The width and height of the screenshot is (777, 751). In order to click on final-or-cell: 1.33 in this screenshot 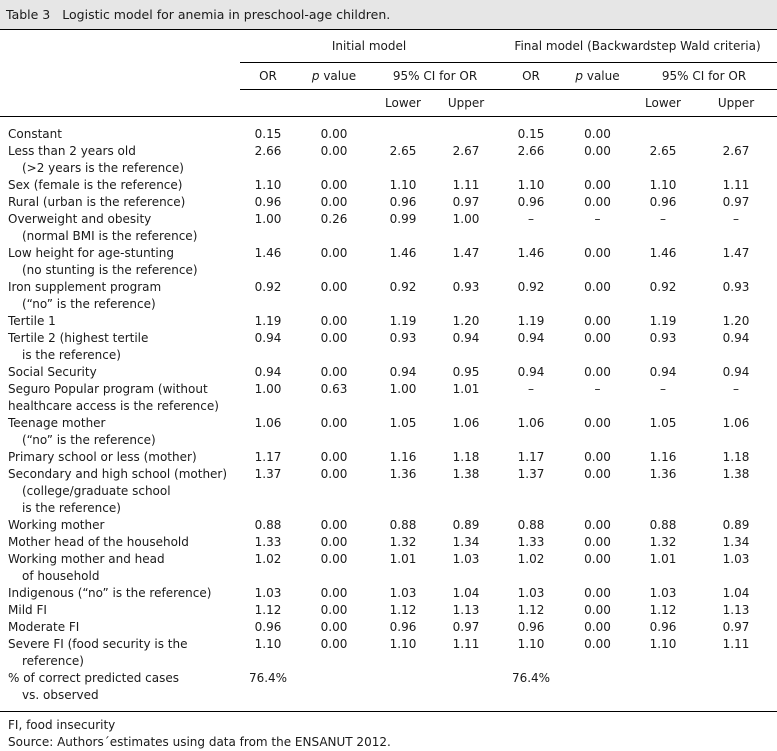, I will do `click(531, 542)`.